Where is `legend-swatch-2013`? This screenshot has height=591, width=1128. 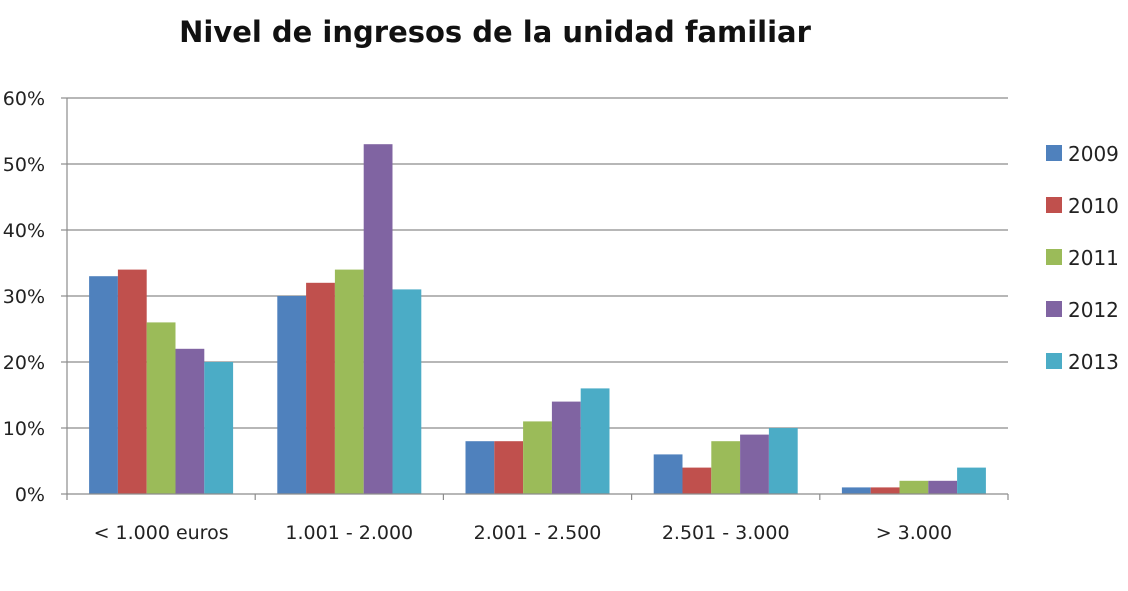
legend-swatch-2013 is located at coordinates (1054, 361).